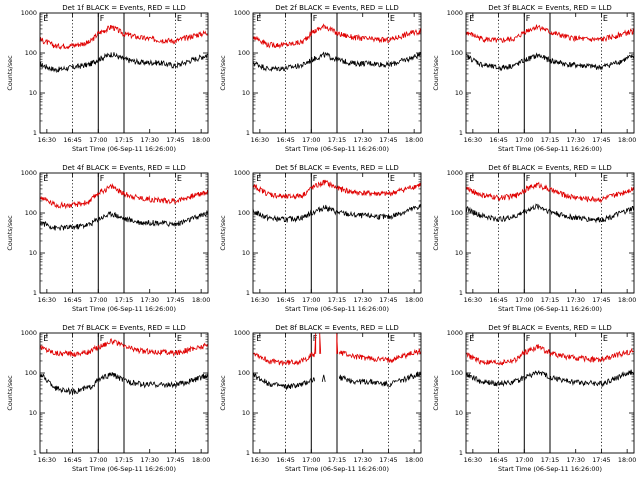 This screenshot has width=640, height=480. I want to click on panel-title: Det 9f BLACK = Events, RED = LLD, so click(549, 328).